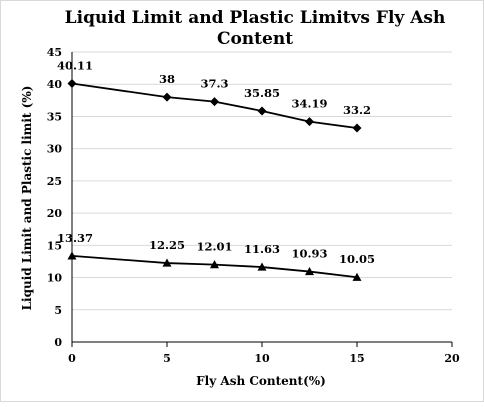  I want to click on y-tick-label: 10, so click(55, 278).